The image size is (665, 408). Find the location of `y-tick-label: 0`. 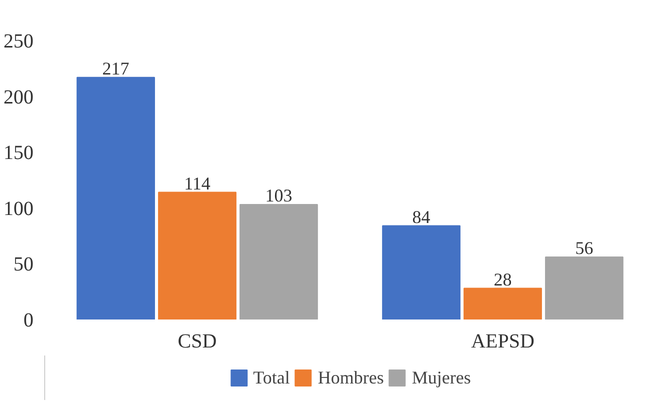

y-tick-label: 0 is located at coordinates (29, 321).